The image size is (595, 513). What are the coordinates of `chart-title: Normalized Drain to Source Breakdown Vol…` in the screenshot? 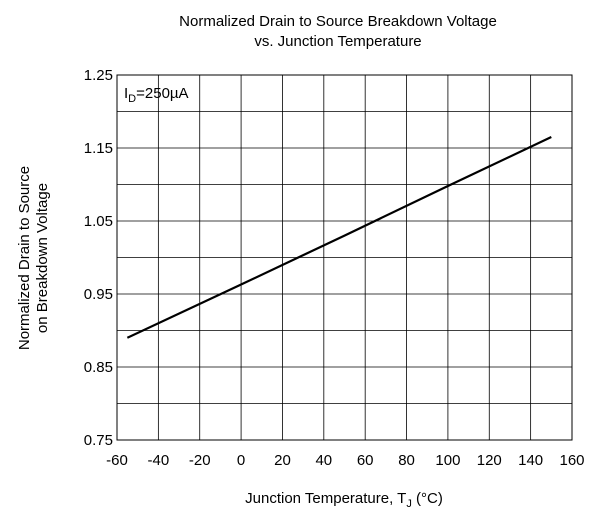 It's located at (338, 21).